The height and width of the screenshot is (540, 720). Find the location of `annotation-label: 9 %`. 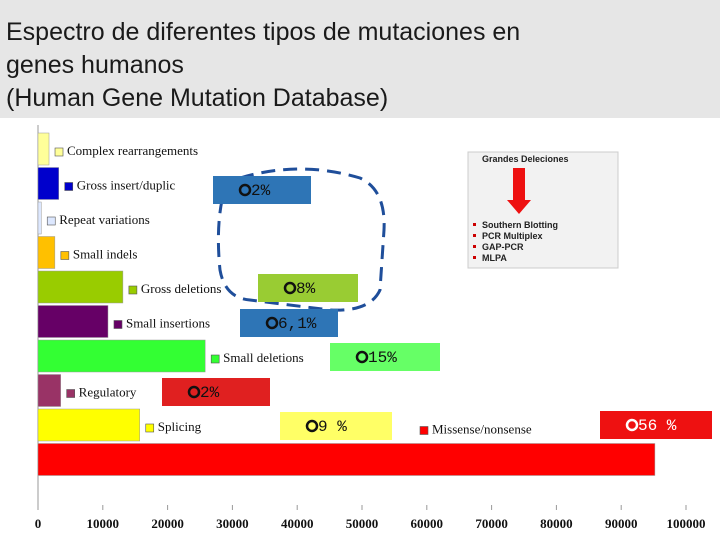

annotation-label: 9 % is located at coordinates (332, 427).